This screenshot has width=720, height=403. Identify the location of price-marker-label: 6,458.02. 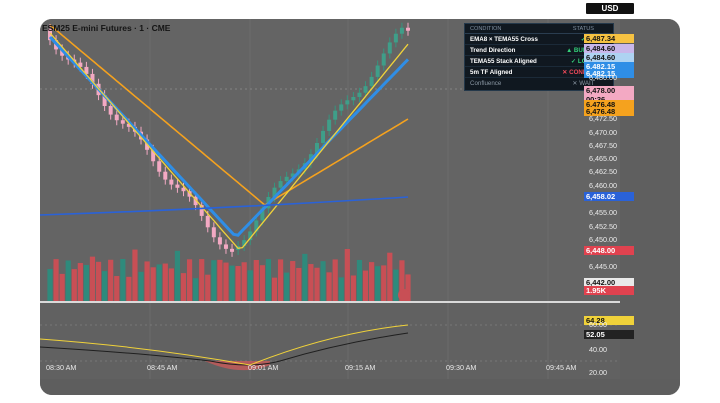
(609, 196).